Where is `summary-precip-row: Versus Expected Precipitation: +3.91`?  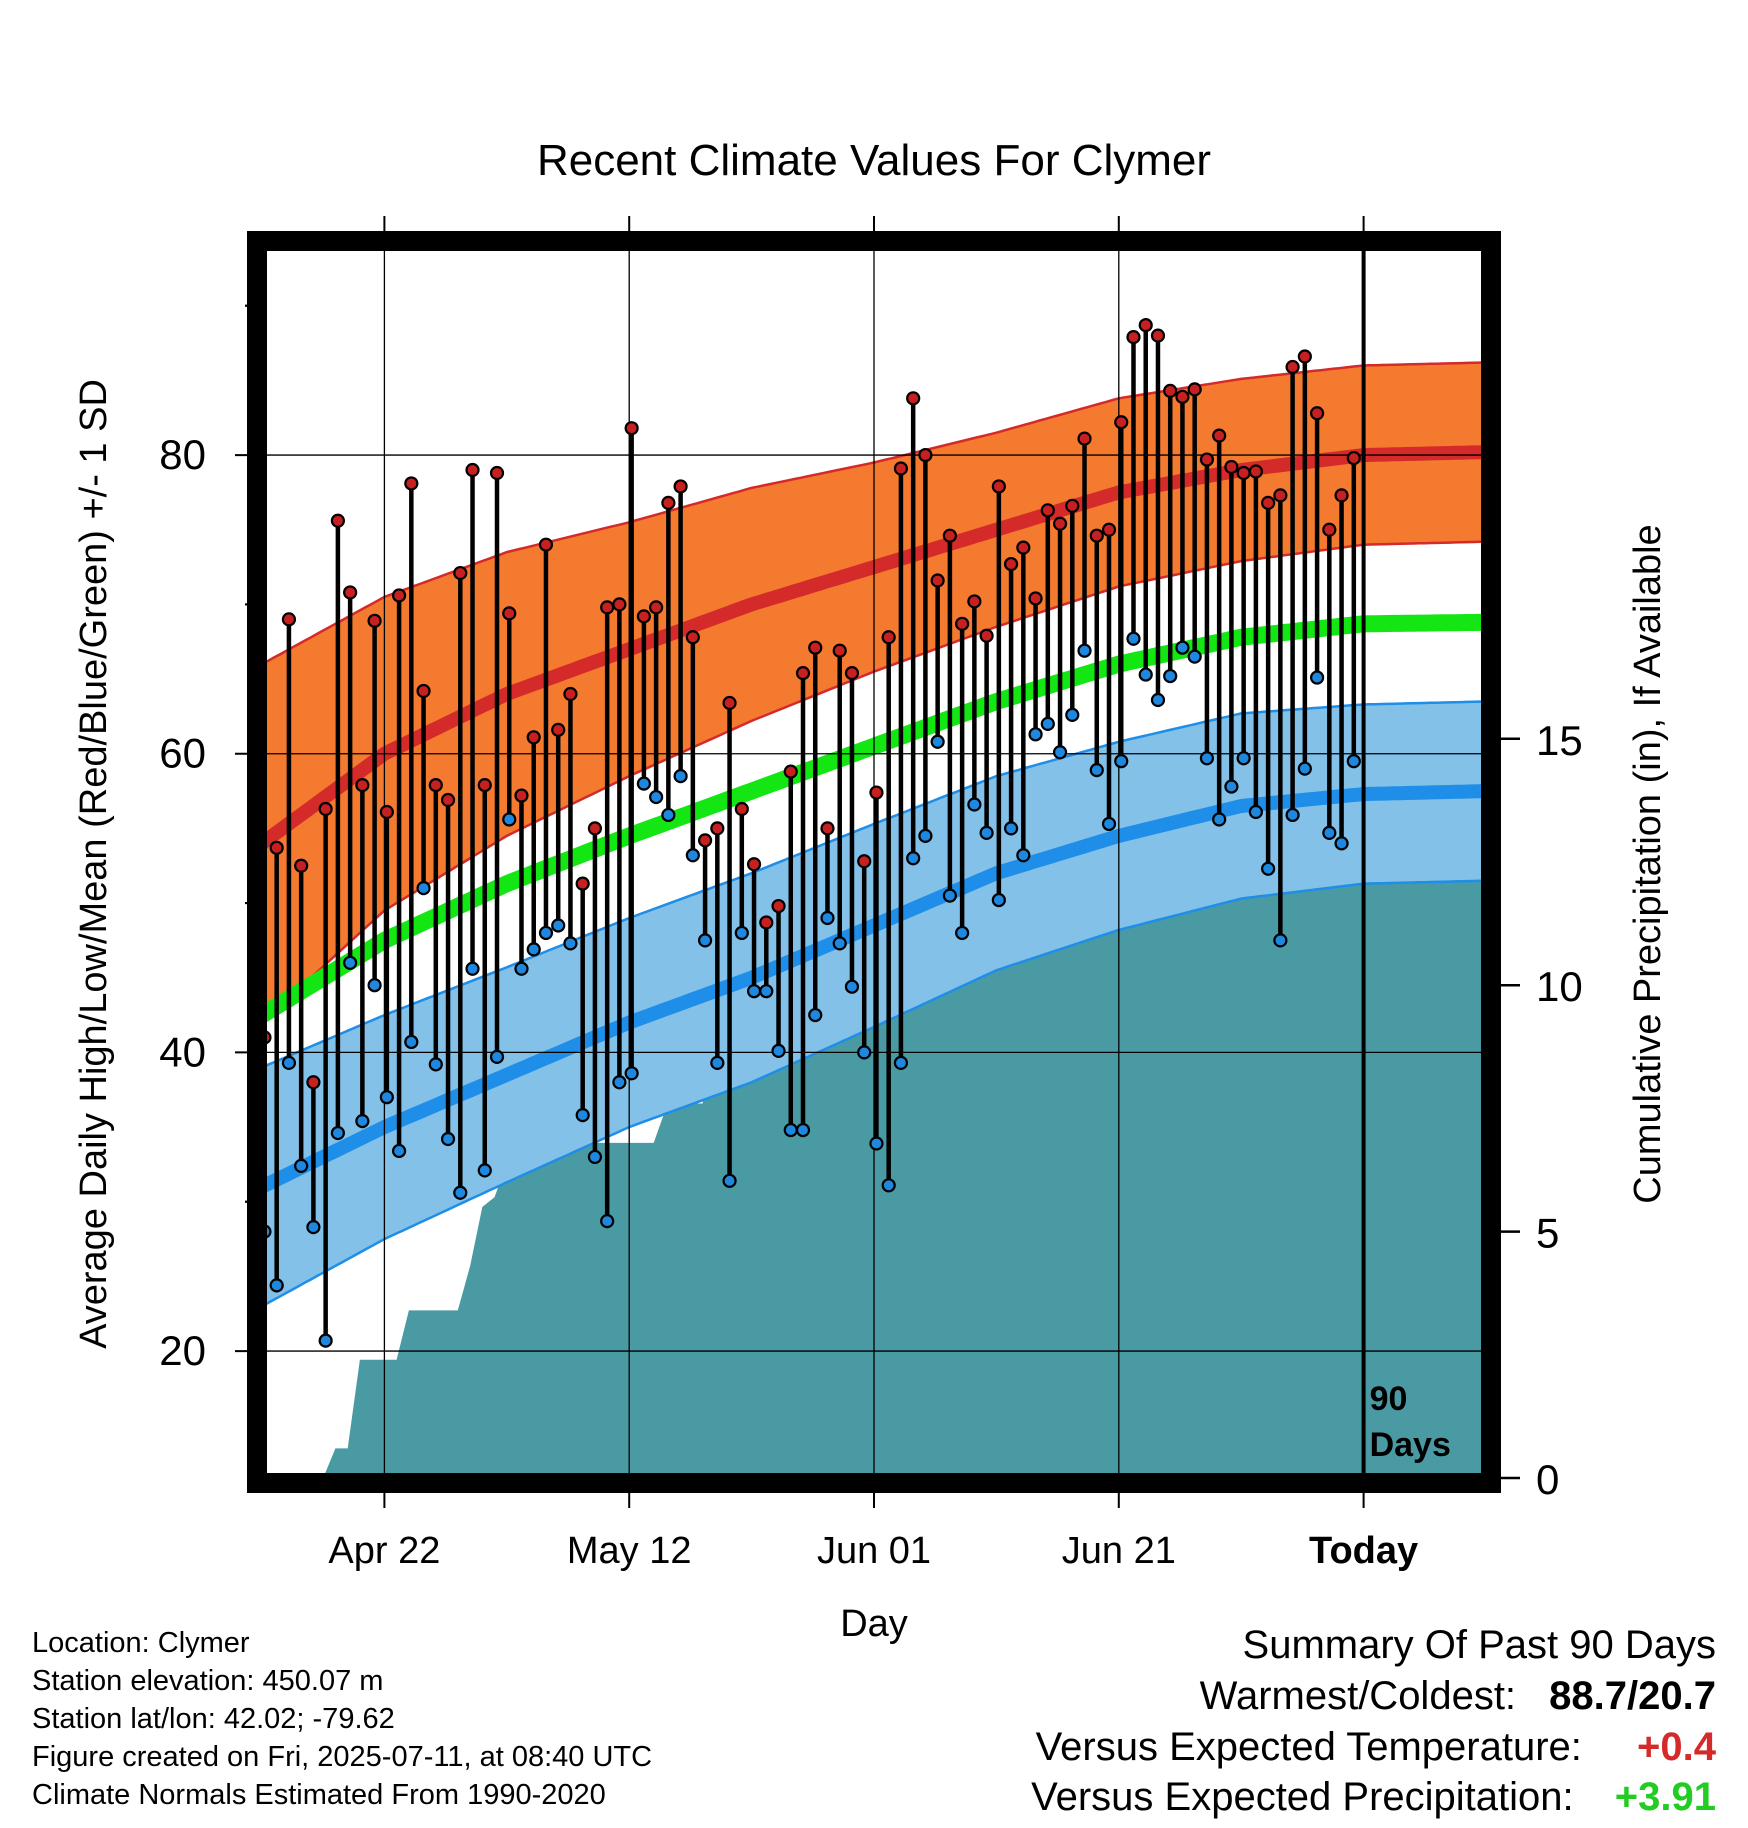
summary-precip-row: Versus Expected Precipitation: +3.91 is located at coordinates (1373, 1797).